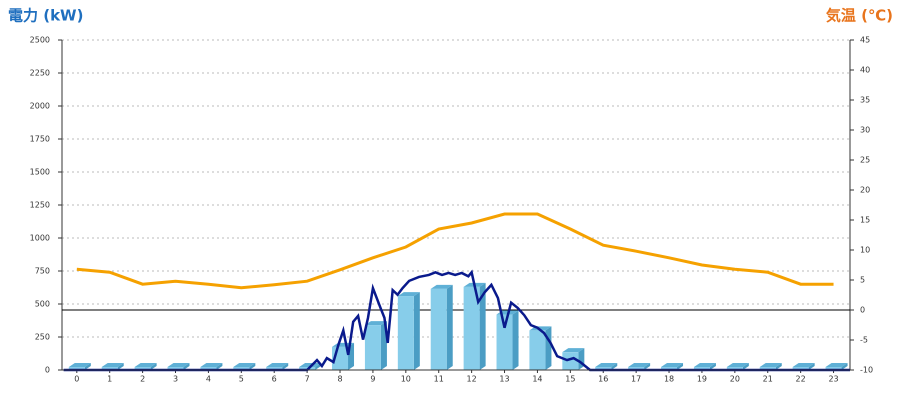  I want to click on x-tick-label: 9, so click(372, 379).